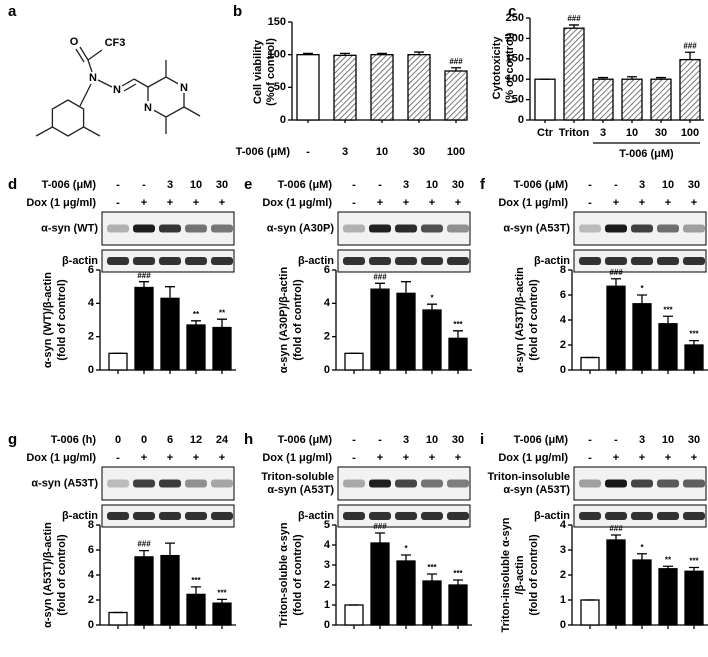  What do you see at coordinates (48, 575) in the screenshot?
I see `y-axis-label: α-syn (A53T)/β-actin` at bounding box center [48, 575].